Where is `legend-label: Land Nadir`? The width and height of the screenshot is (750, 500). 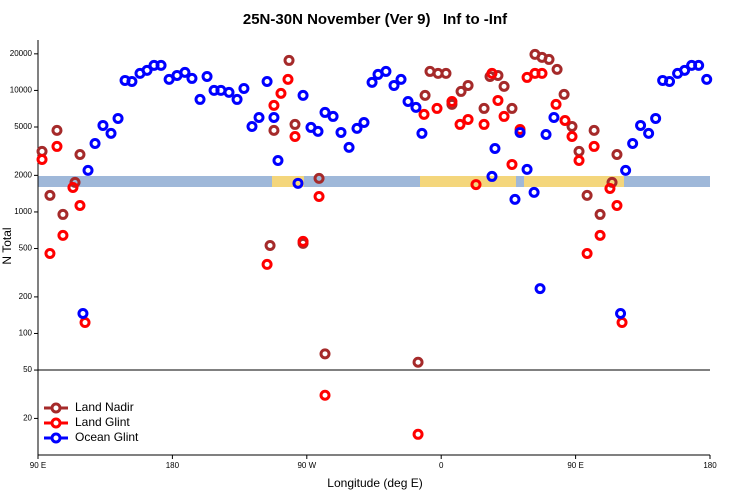 legend-label: Land Nadir is located at coordinates (104, 407).